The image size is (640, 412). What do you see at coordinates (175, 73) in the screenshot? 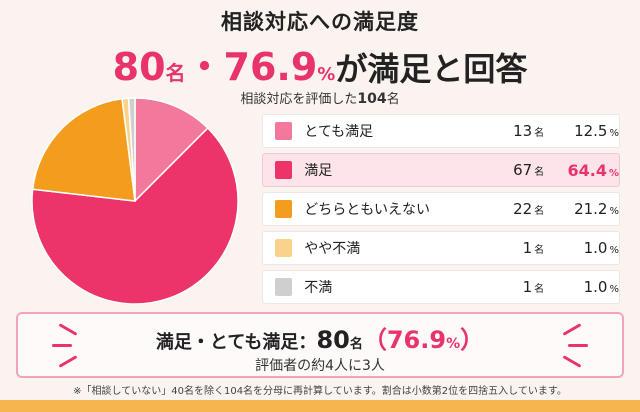
I see `headline-count-unit: 名` at bounding box center [175, 73].